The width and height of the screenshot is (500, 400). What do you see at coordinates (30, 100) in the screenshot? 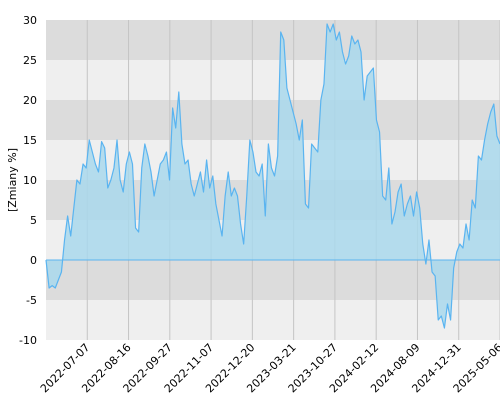
I see `y-tick-label: 20` at bounding box center [30, 100].